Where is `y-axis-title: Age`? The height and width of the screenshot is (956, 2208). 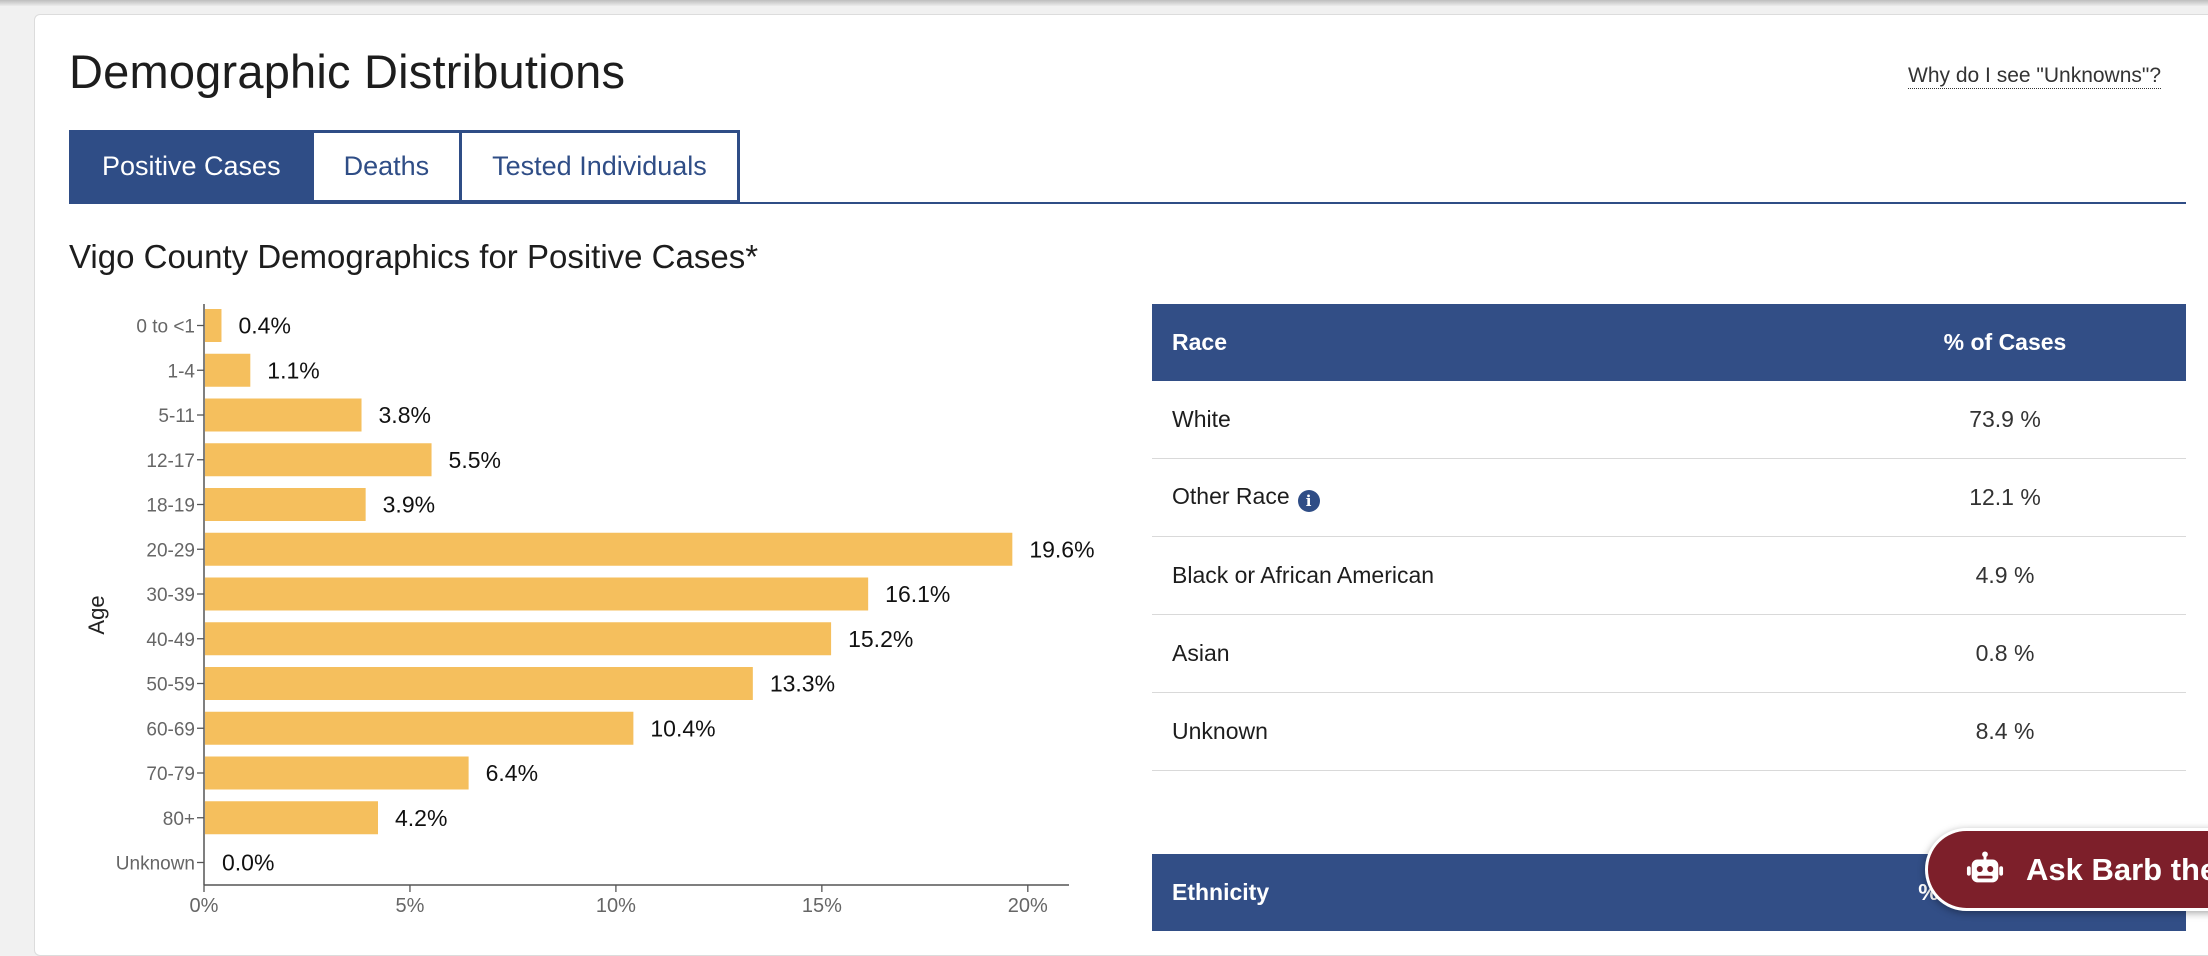 y-axis-title: Age is located at coordinates (96, 614).